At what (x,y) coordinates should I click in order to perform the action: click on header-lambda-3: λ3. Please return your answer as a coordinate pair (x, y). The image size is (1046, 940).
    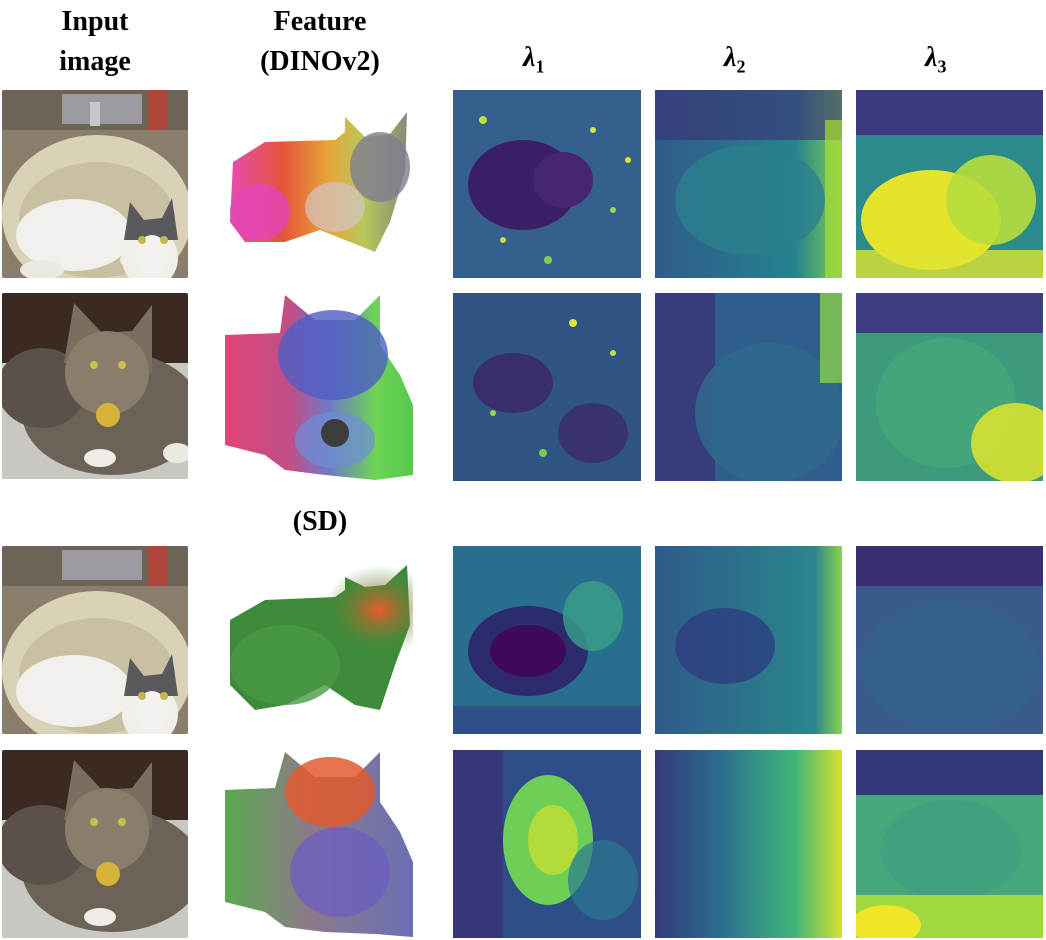
    Looking at the image, I should click on (935, 60).